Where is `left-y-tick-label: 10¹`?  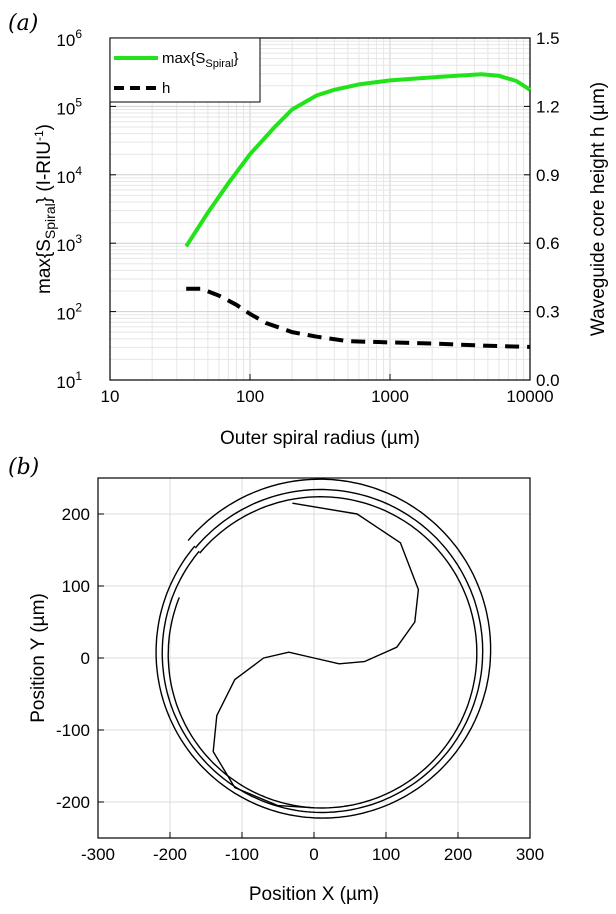 left-y-tick-label: 10¹ is located at coordinates (69, 380).